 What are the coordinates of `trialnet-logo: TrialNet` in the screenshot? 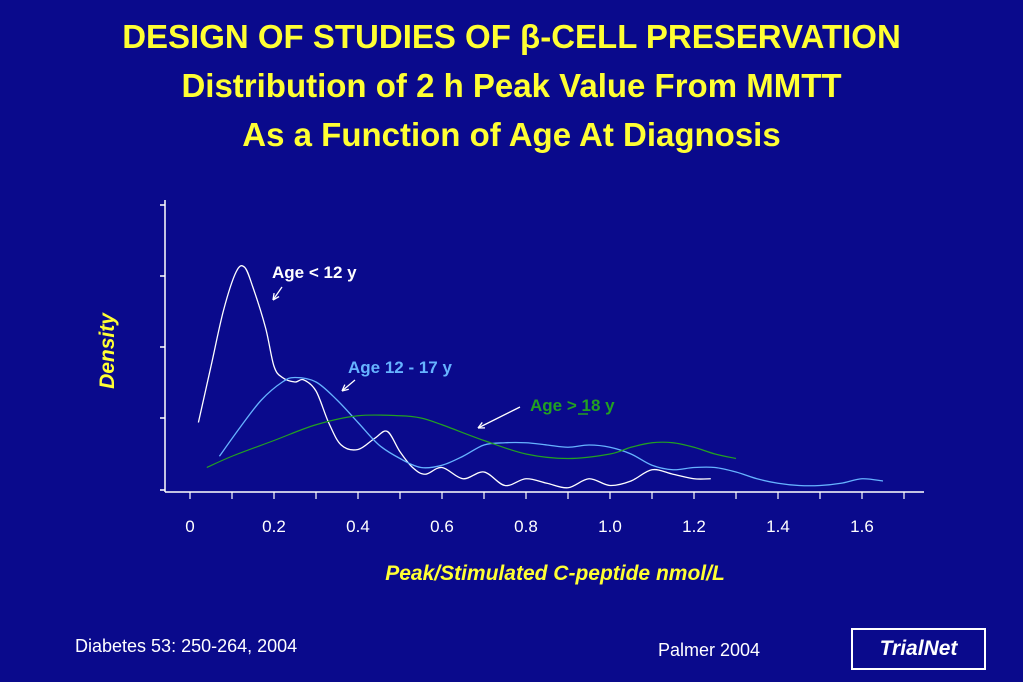 It's located at (918, 649).